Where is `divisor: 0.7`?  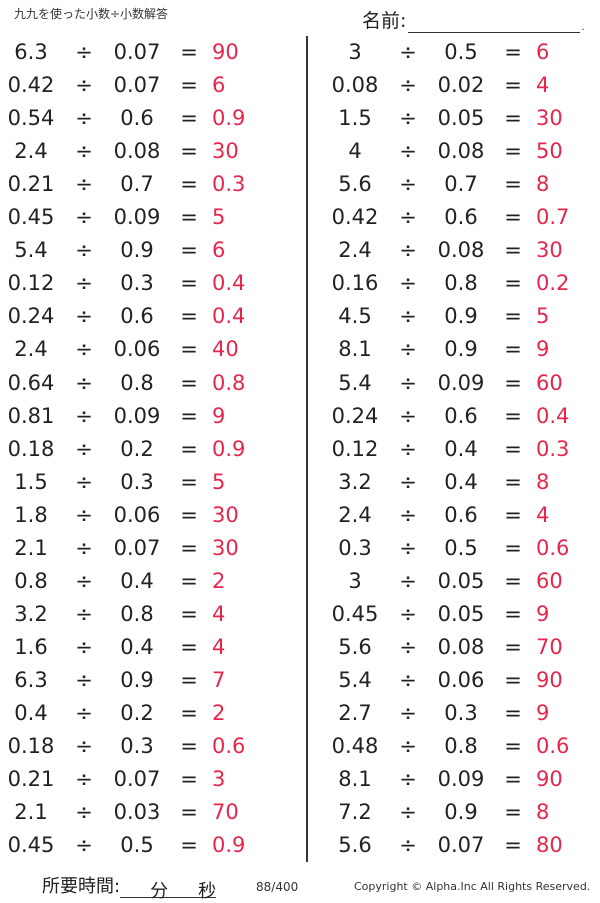 divisor: 0.7 is located at coordinates (137, 184).